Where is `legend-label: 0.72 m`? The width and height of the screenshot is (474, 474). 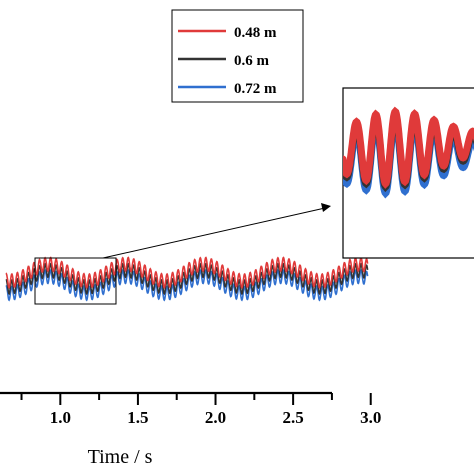
legend-label: 0.72 m is located at coordinates (255, 89).